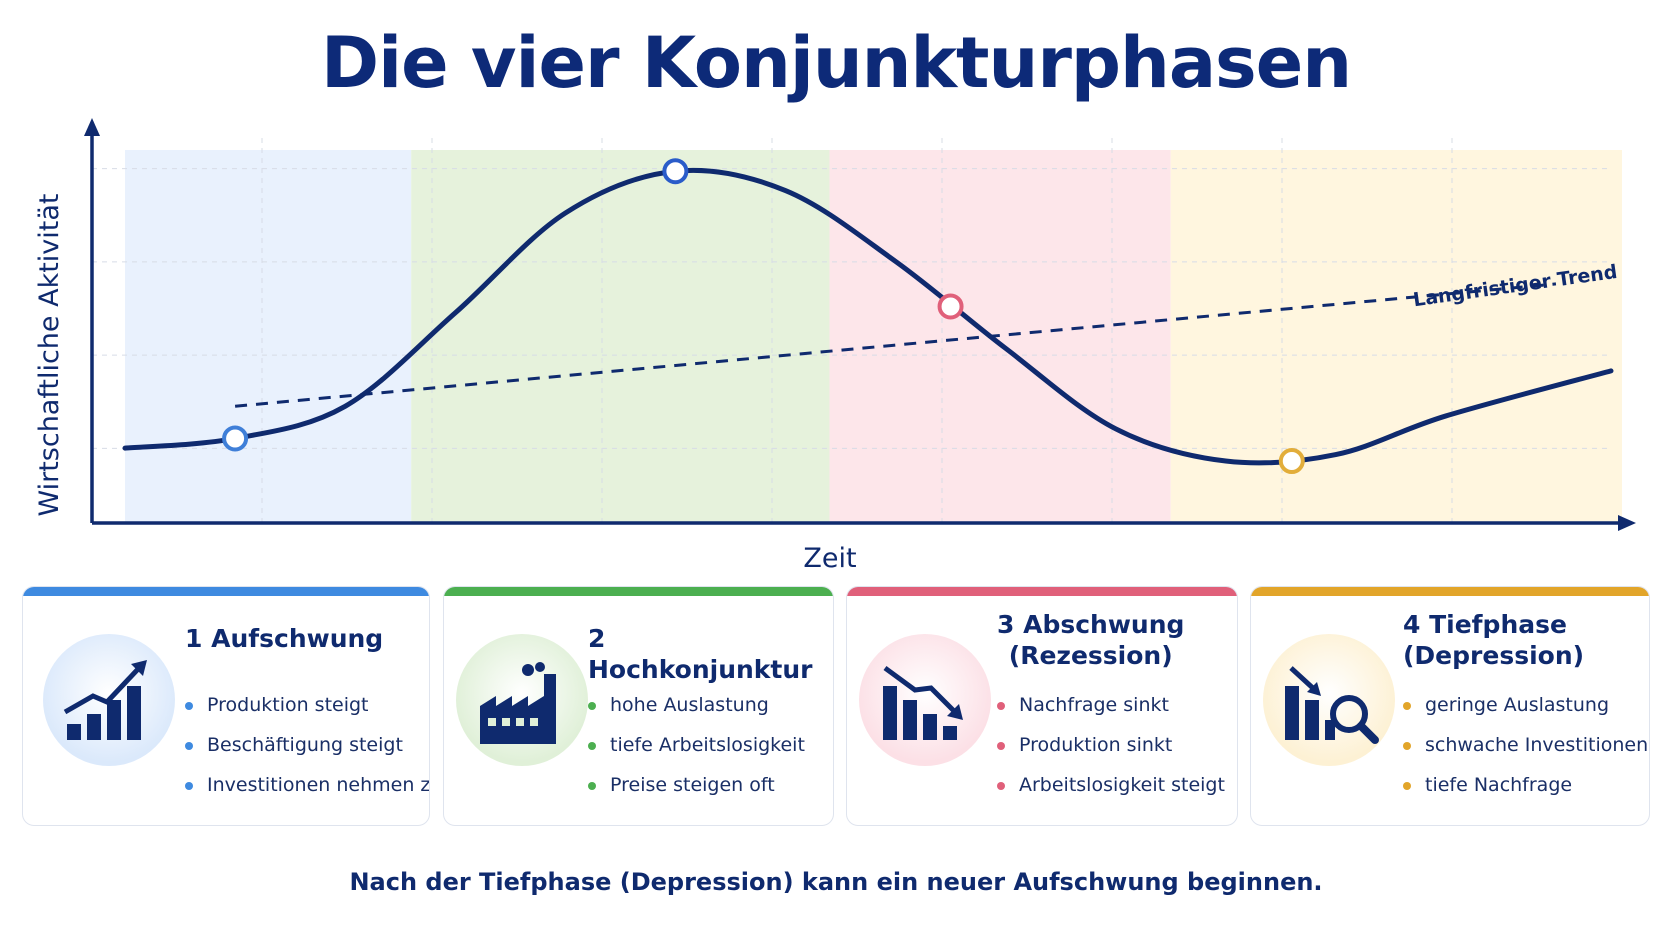 The height and width of the screenshot is (941, 1672). What do you see at coordinates (1627, 523) in the screenshot?
I see `x-axis-arrow-icon` at bounding box center [1627, 523].